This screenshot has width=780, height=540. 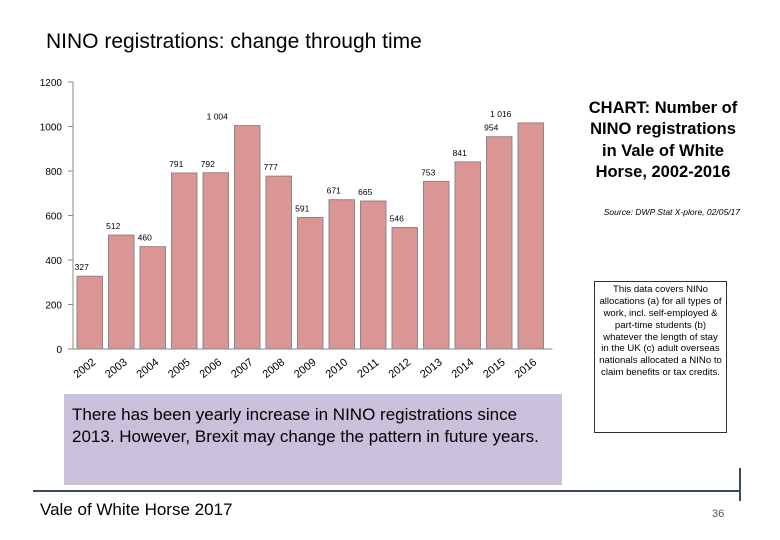 What do you see at coordinates (368, 369) in the screenshot?
I see `x-tick-label: 2011` at bounding box center [368, 369].